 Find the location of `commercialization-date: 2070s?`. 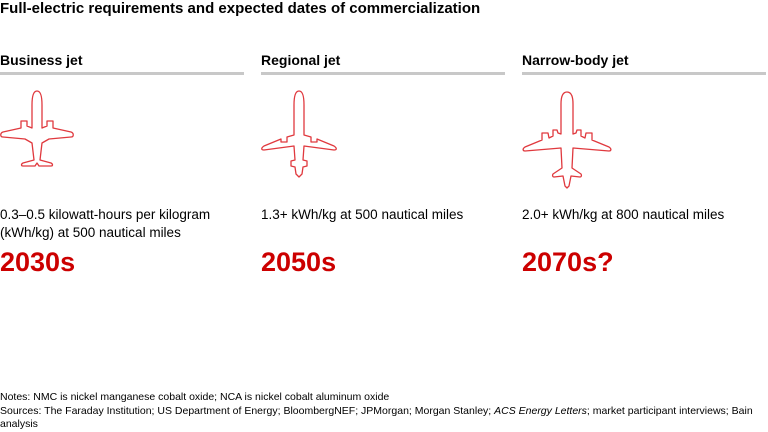

commercialization-date: 2070s? is located at coordinates (568, 262).